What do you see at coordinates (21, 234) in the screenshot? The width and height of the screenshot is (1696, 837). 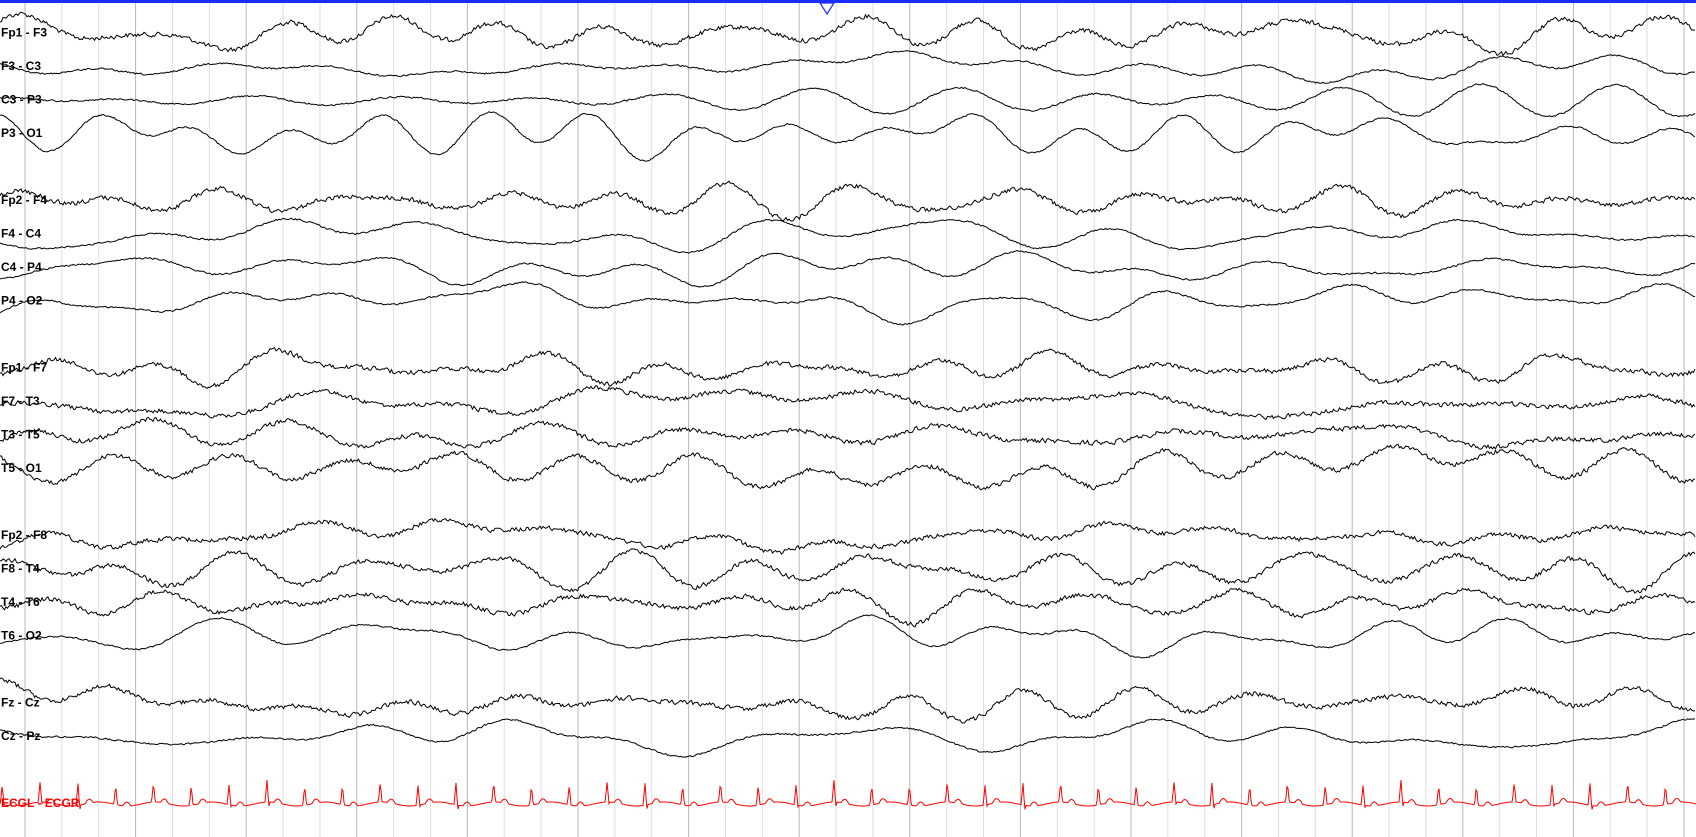 I see `channel-label: F4 - C4` at bounding box center [21, 234].